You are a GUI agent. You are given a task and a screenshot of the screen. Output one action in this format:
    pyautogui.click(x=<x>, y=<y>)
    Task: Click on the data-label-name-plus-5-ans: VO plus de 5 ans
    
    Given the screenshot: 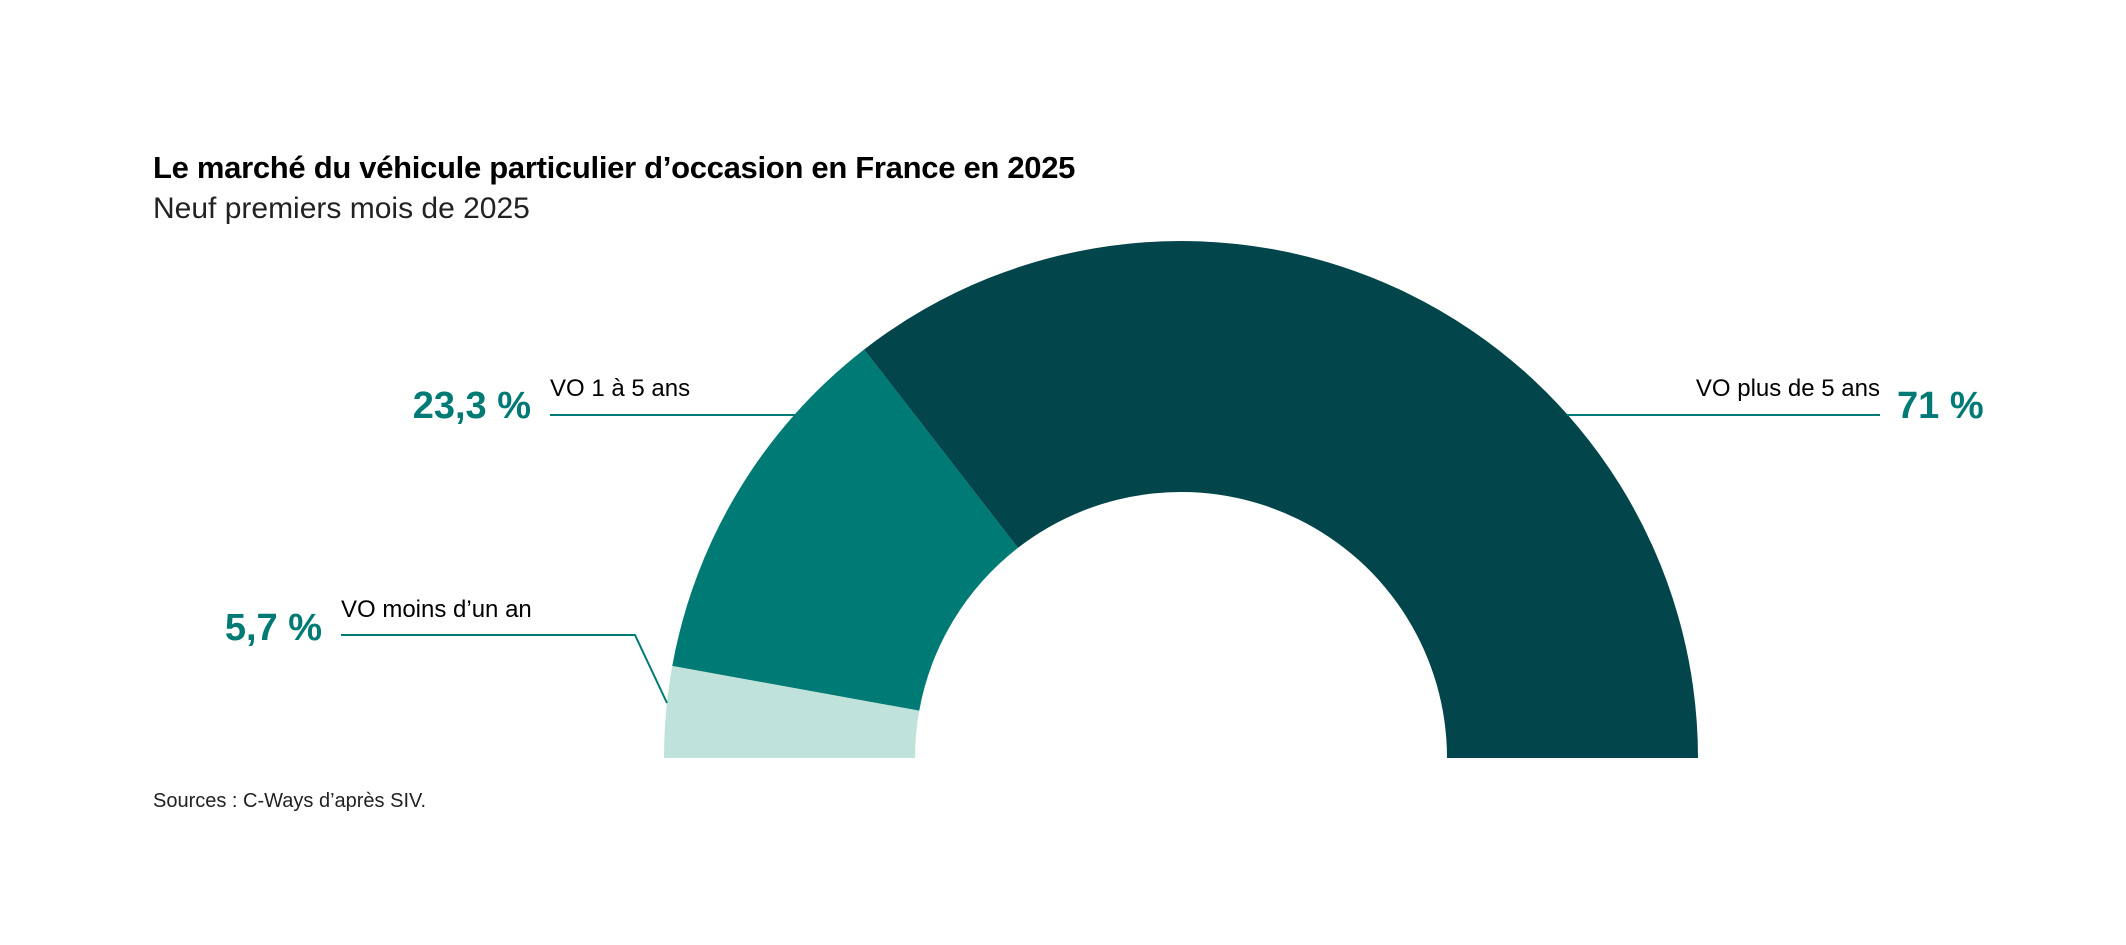 What is the action you would take?
    pyautogui.click(x=1788, y=388)
    